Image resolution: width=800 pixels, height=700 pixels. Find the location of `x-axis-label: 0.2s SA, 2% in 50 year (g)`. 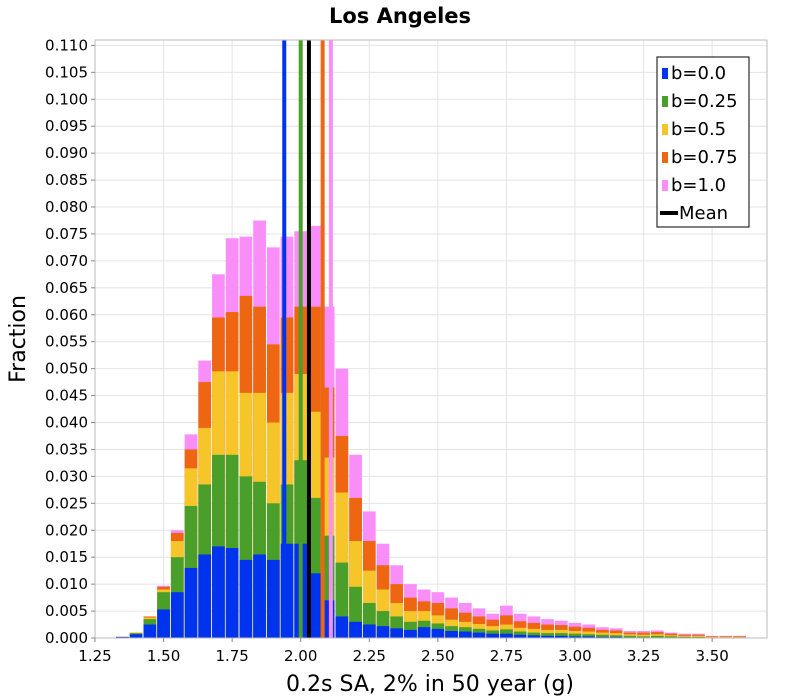

x-axis-label: 0.2s SA, 2% in 50 year (g) is located at coordinates (430, 684).